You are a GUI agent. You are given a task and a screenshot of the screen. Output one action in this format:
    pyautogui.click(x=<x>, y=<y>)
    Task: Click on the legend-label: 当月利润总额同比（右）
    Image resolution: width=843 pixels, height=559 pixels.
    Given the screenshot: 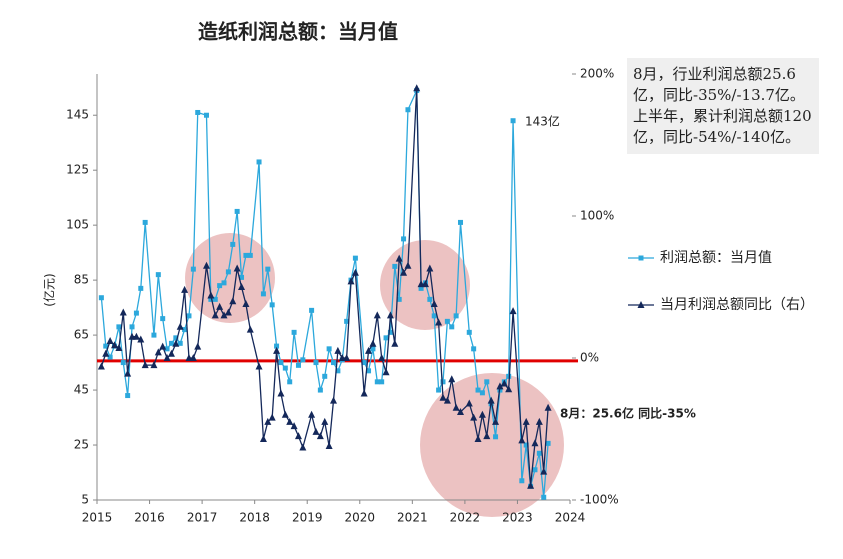 What is the action you would take?
    pyautogui.click(x=737, y=305)
    